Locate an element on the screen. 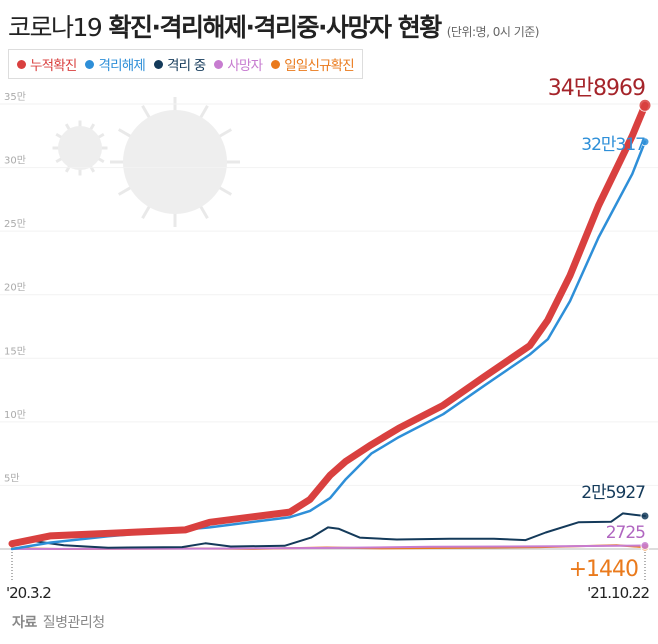  legend-item: 격리해제 is located at coordinates (115, 64).